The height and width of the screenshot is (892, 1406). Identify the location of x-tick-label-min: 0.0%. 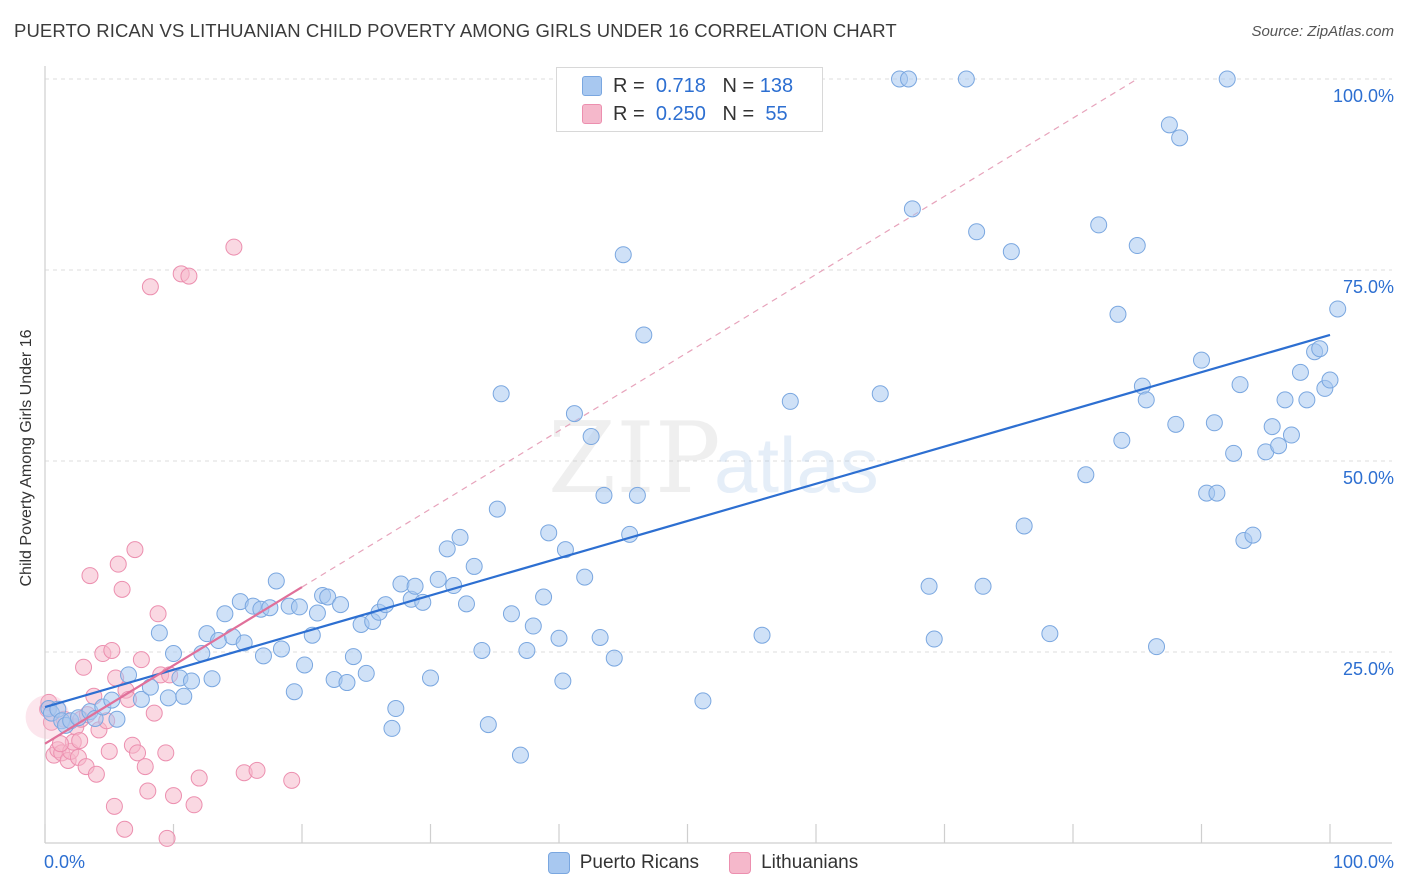
(65, 862).